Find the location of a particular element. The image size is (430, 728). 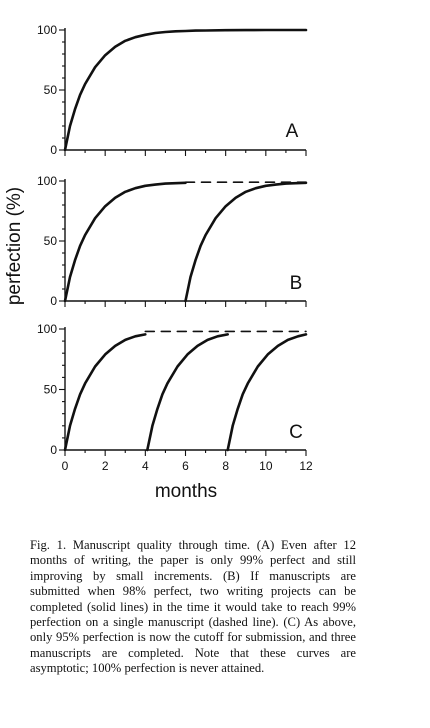

y-tick-label-C: 0 is located at coordinates (53, 450).